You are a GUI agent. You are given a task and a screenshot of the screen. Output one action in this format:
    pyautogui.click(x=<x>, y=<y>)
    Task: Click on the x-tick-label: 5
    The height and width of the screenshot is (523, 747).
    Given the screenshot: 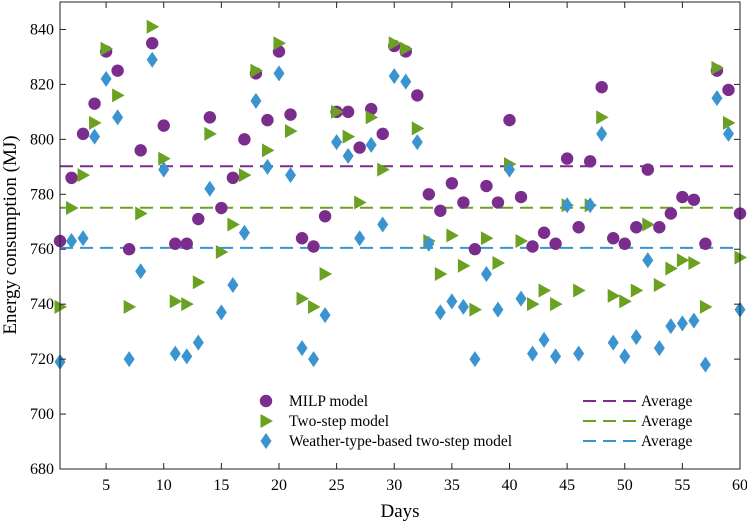 What is the action you would take?
    pyautogui.click(x=106, y=485)
    